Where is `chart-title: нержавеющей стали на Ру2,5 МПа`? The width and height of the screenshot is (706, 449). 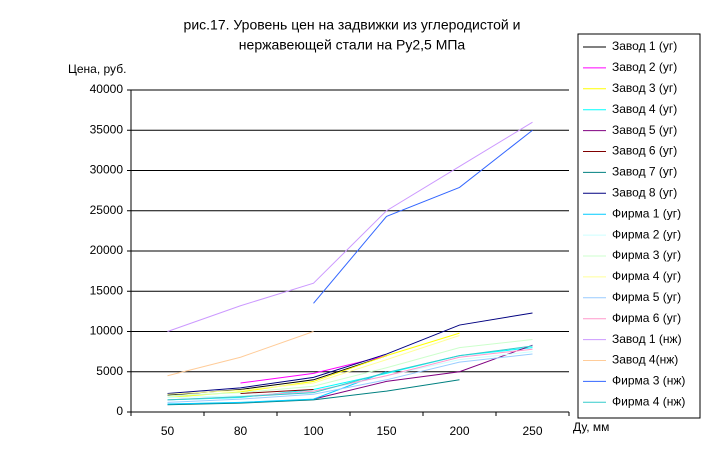
chart-title: нержавеющей стали на Ру2,5 МПа is located at coordinates (352, 45).